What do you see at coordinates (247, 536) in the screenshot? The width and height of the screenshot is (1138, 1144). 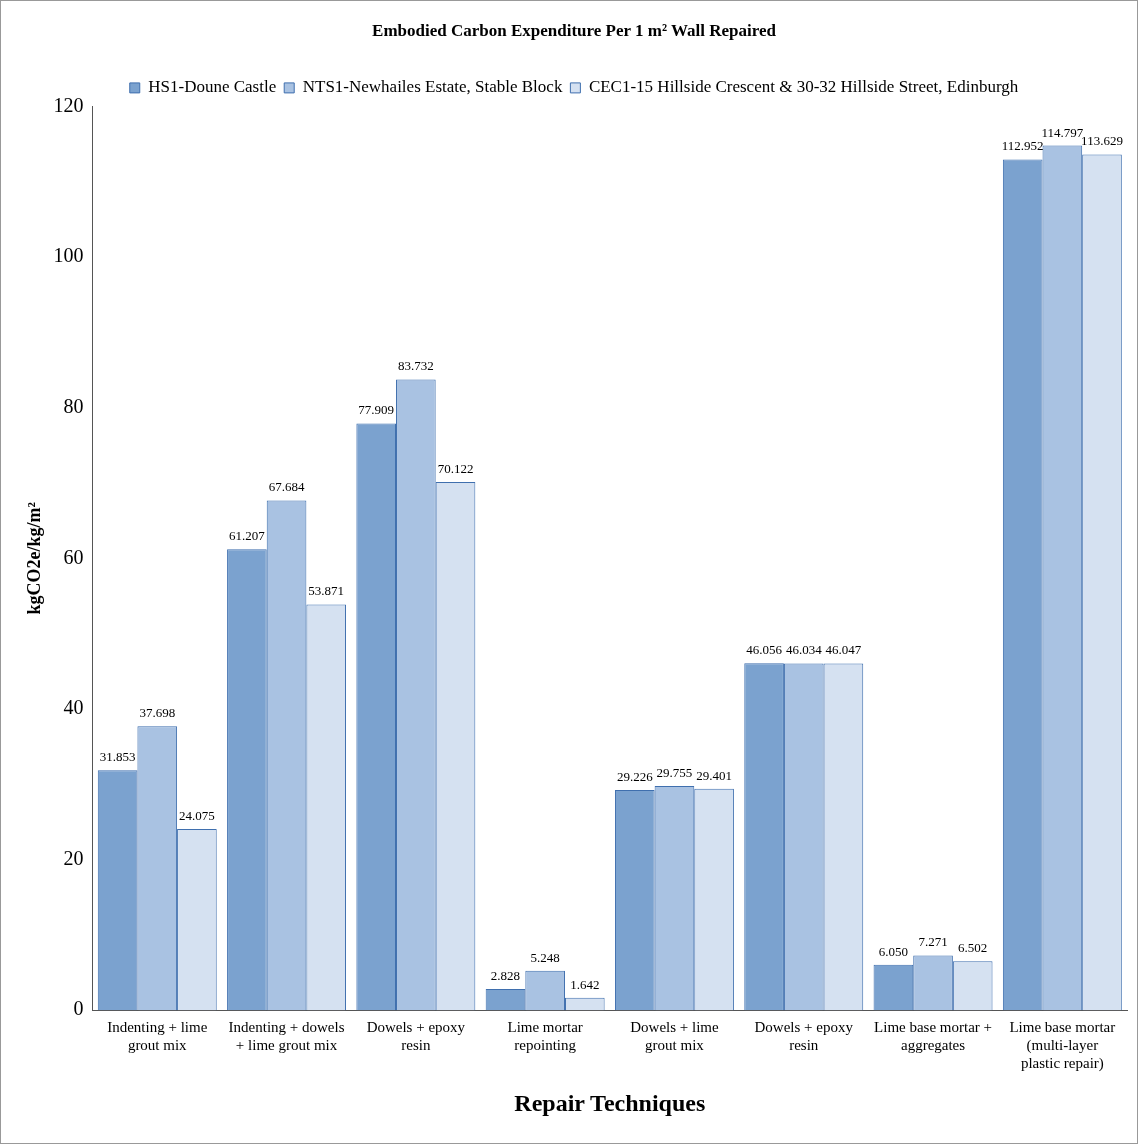 I see `data-label: 61.207` at bounding box center [247, 536].